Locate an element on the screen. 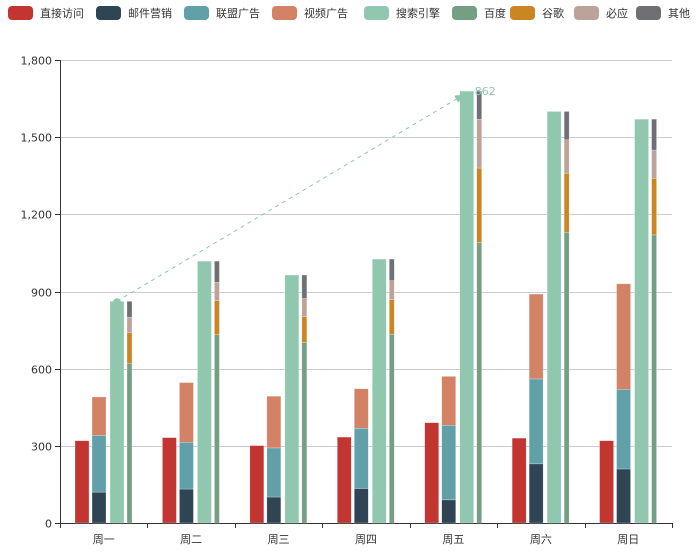 The image size is (700, 560). legend-label: 直接访问 is located at coordinates (62, 13).